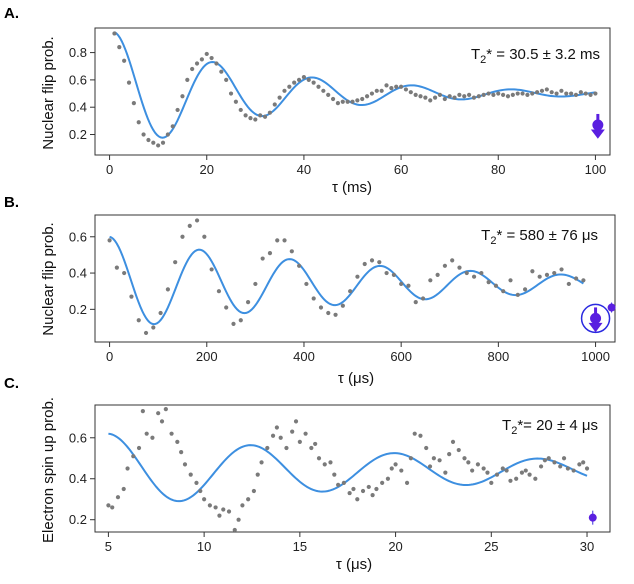 This screenshot has height=584, width=634. Describe the element at coordinates (597, 134) in the screenshot. I see `panel-a-marker-arrow-head` at that location.